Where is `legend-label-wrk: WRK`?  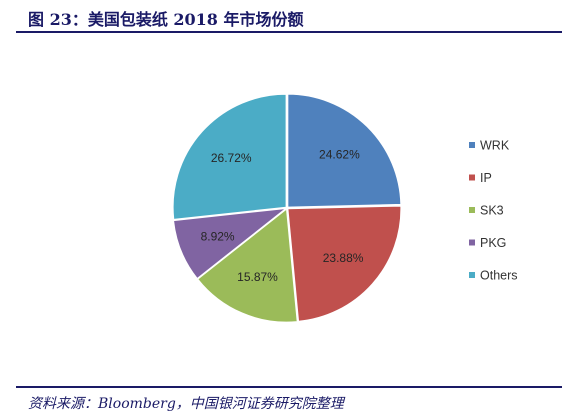
legend-label-wrk: WRK is located at coordinates (495, 146).